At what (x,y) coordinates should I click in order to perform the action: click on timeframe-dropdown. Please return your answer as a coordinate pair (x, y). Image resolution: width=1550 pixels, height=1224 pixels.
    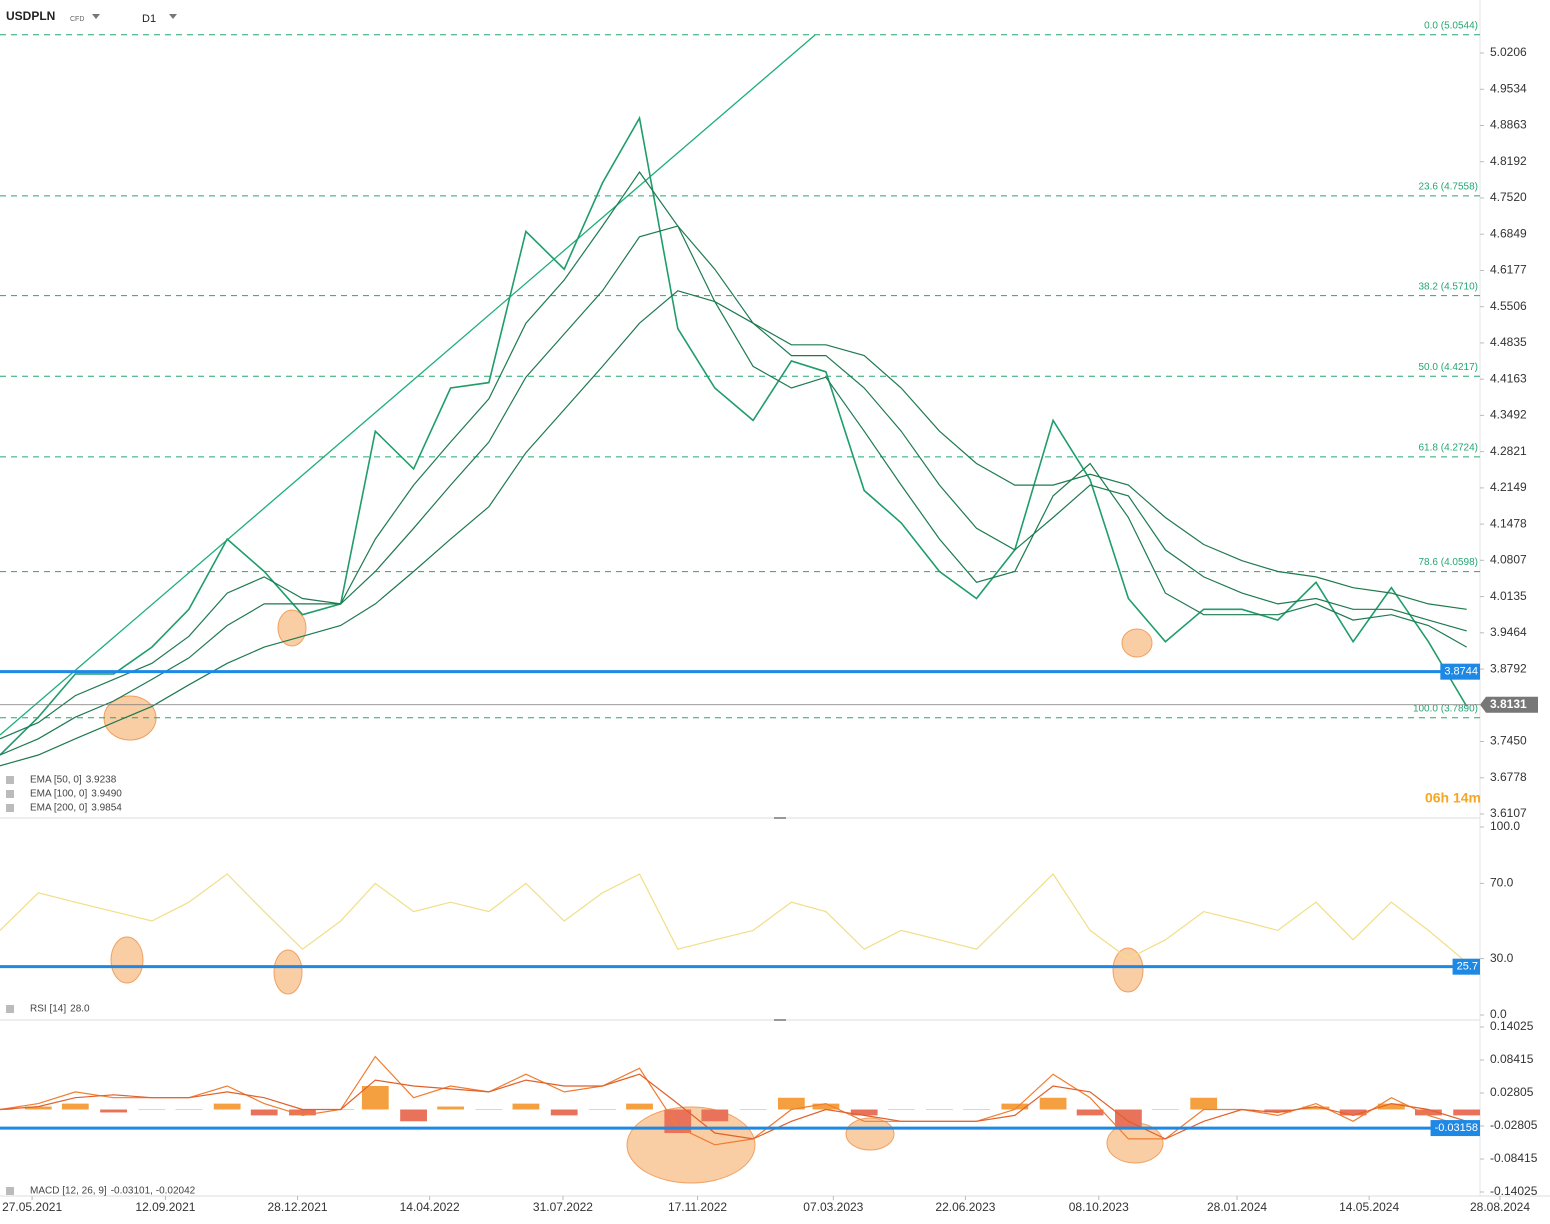
    Looking at the image, I should click on (173, 16).